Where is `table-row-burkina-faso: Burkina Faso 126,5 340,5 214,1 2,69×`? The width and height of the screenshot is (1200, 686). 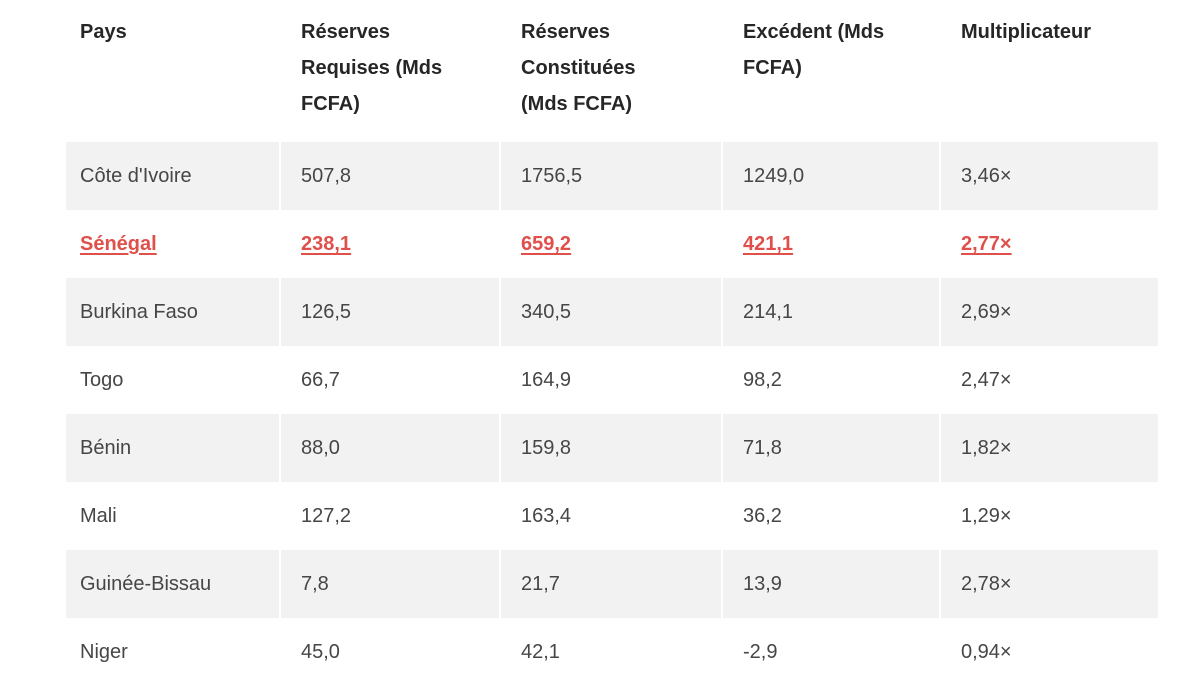 table-row-burkina-faso: Burkina Faso 126,5 340,5 214,1 2,69× is located at coordinates (612, 312).